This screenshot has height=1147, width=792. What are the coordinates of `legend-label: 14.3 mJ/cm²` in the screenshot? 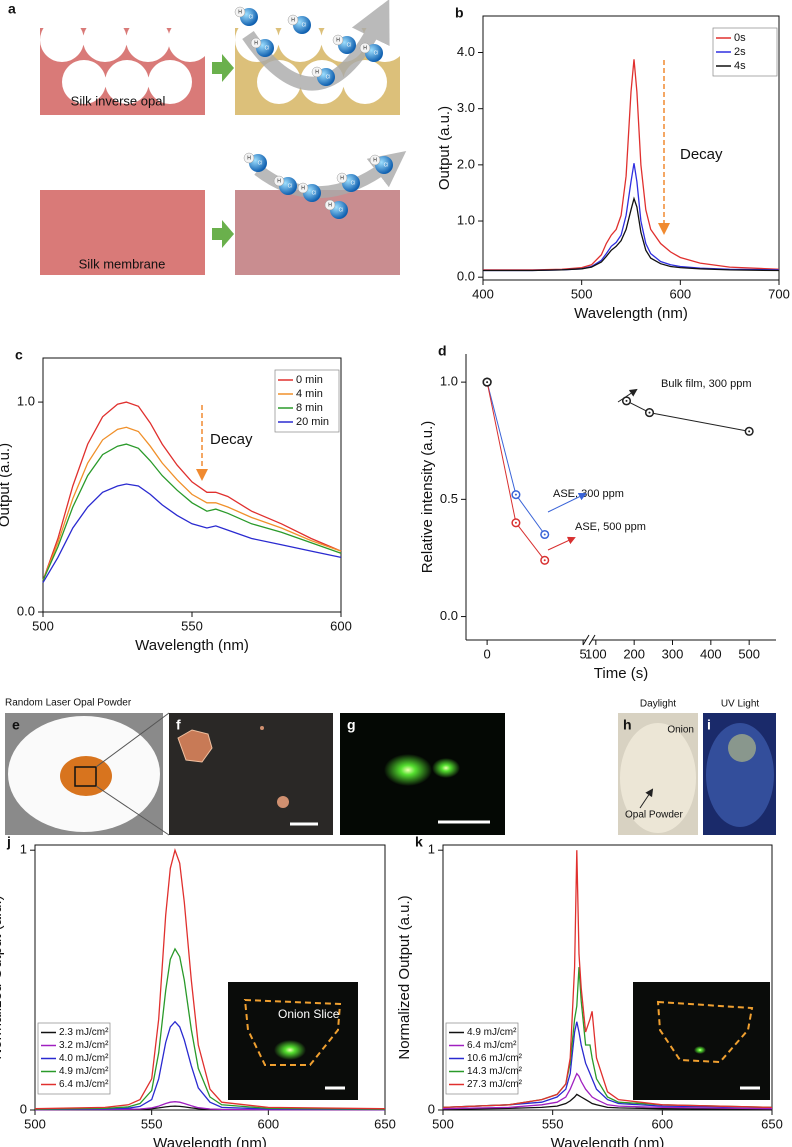 It's located at (495, 1071).